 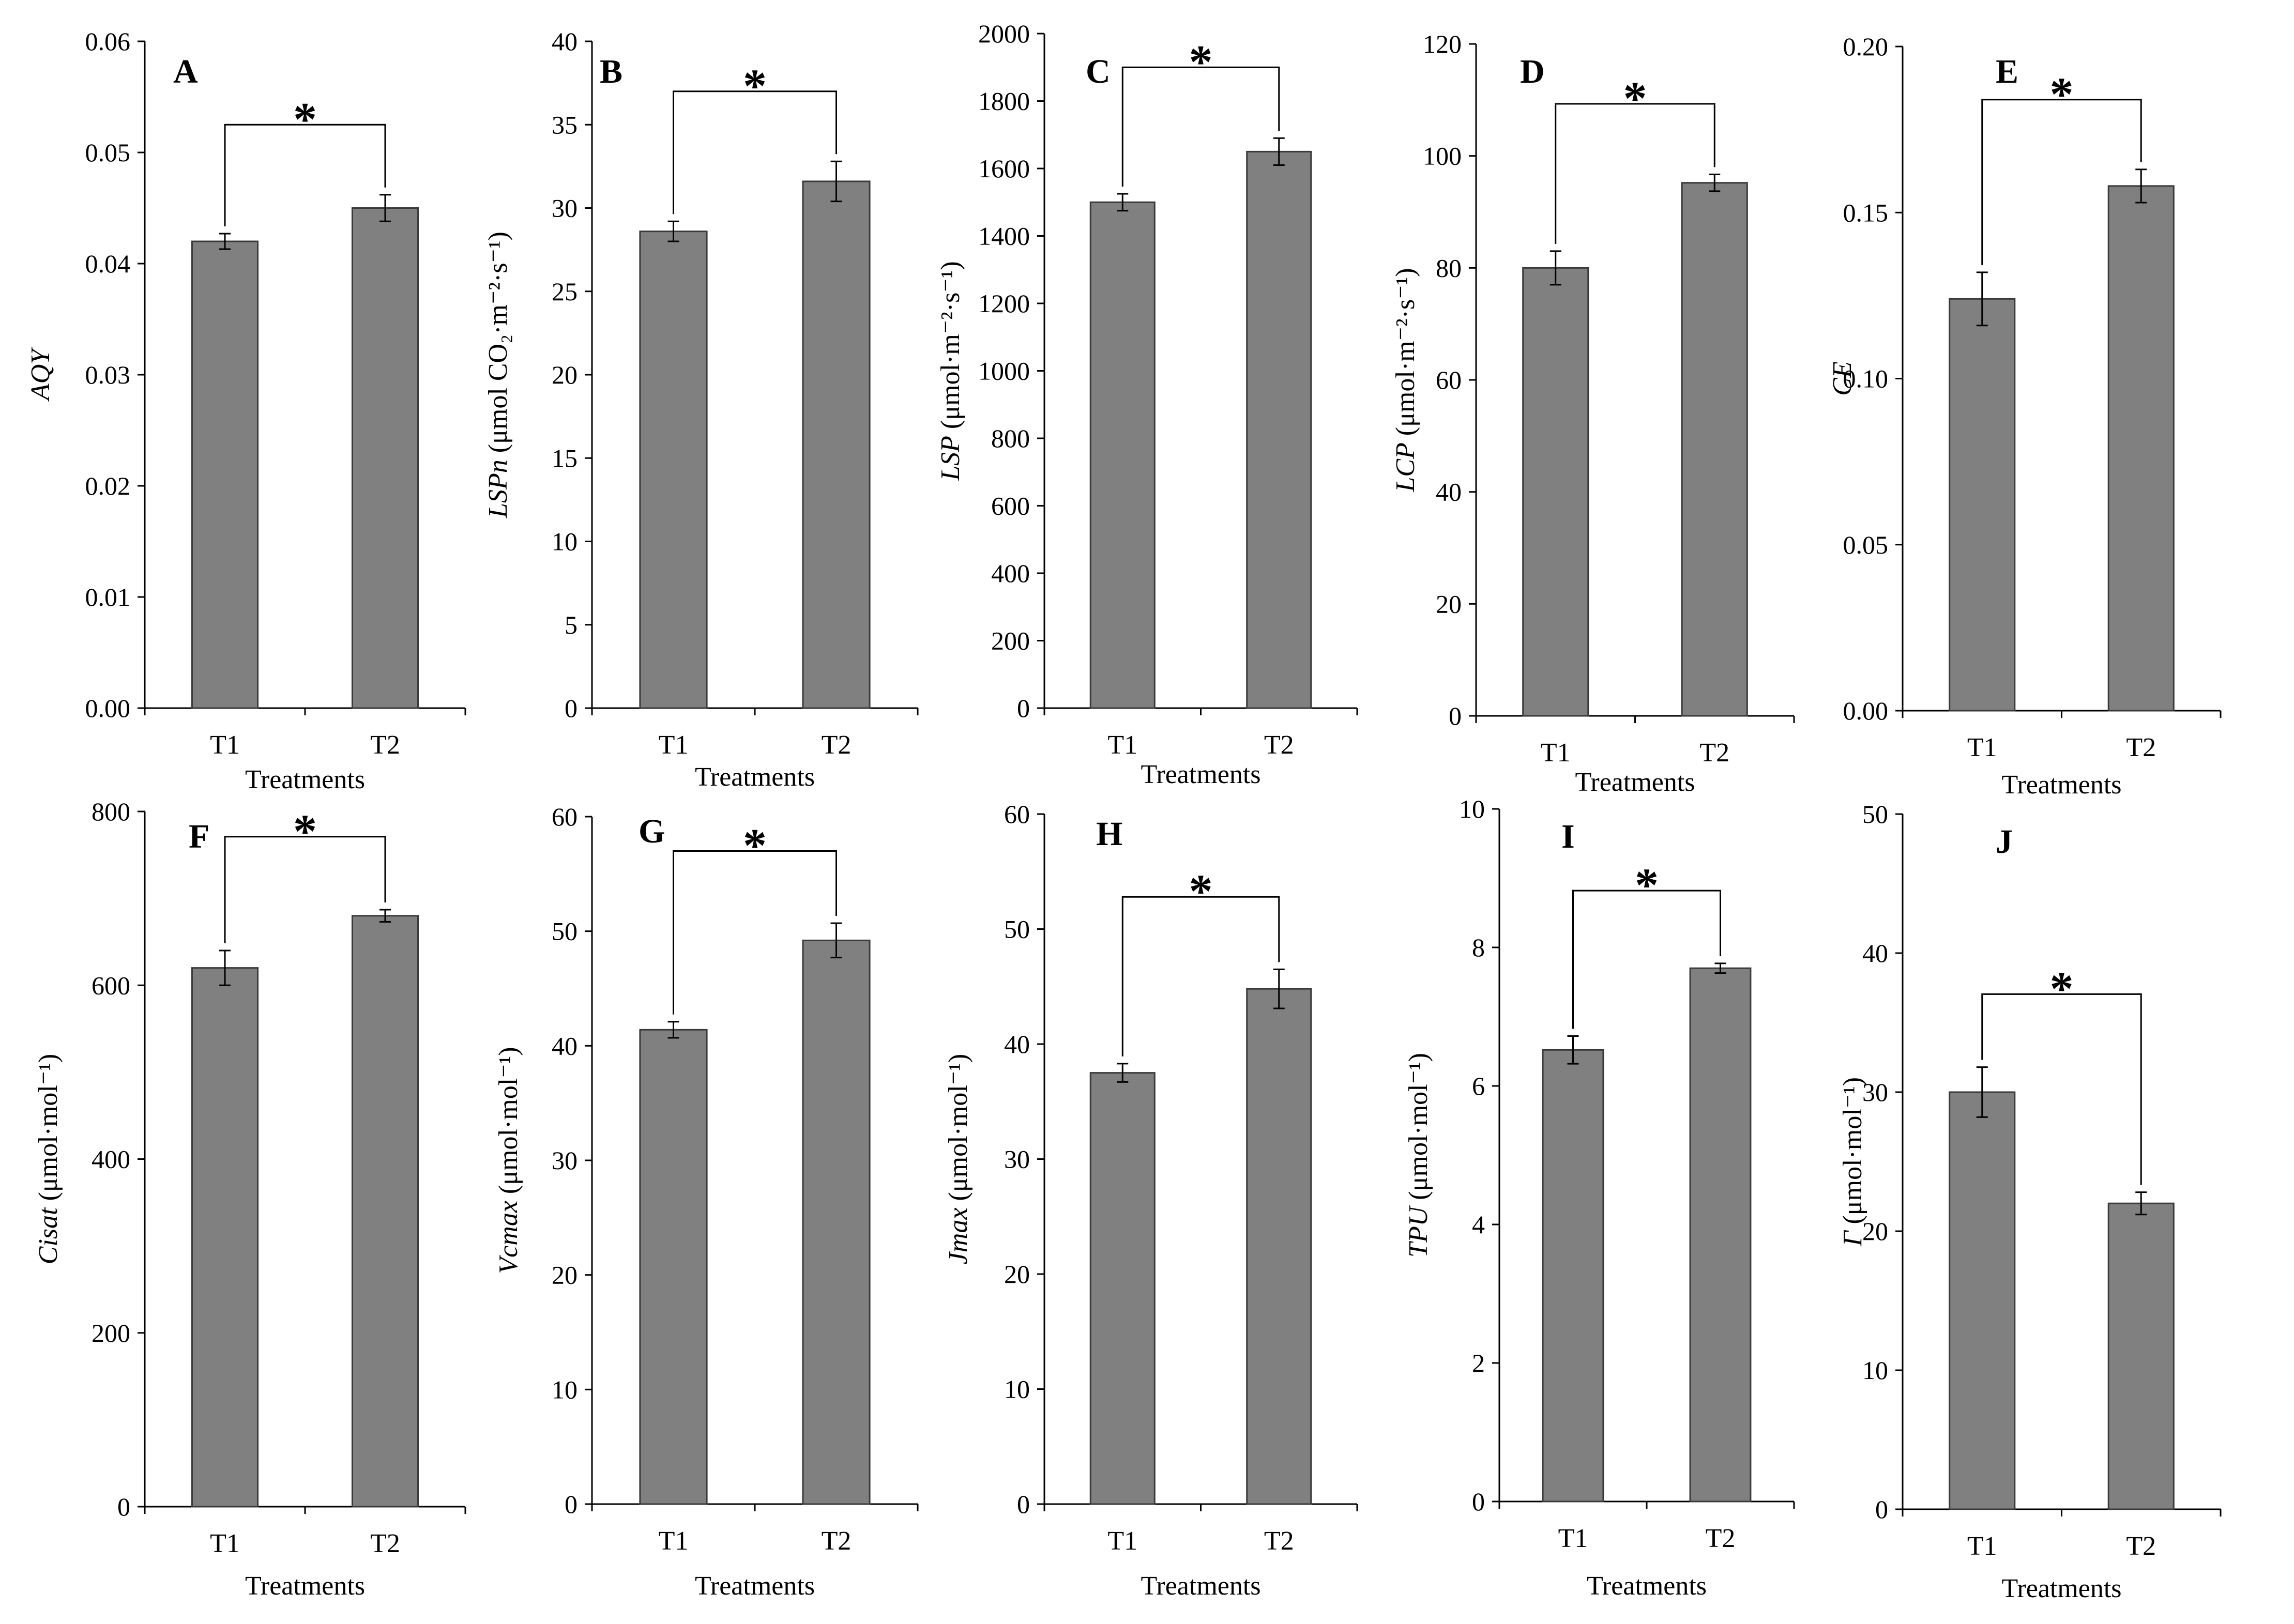 What do you see at coordinates (49, 1235) in the screenshot?
I see `y-axis-variable: Cisat` at bounding box center [49, 1235].